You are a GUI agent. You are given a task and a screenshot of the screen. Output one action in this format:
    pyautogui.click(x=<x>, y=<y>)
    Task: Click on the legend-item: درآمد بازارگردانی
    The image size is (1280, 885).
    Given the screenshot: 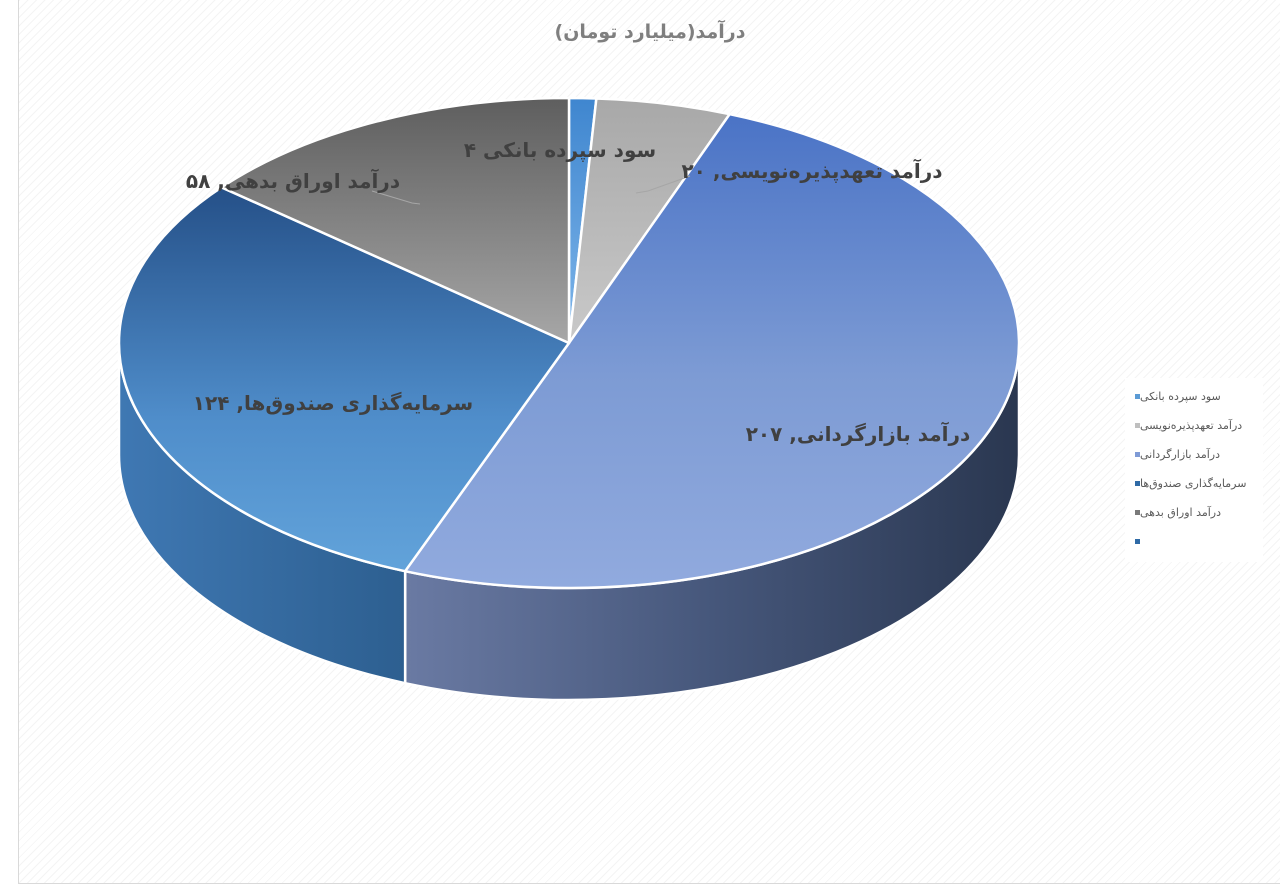 What is the action you would take?
    pyautogui.click(x=1194, y=454)
    